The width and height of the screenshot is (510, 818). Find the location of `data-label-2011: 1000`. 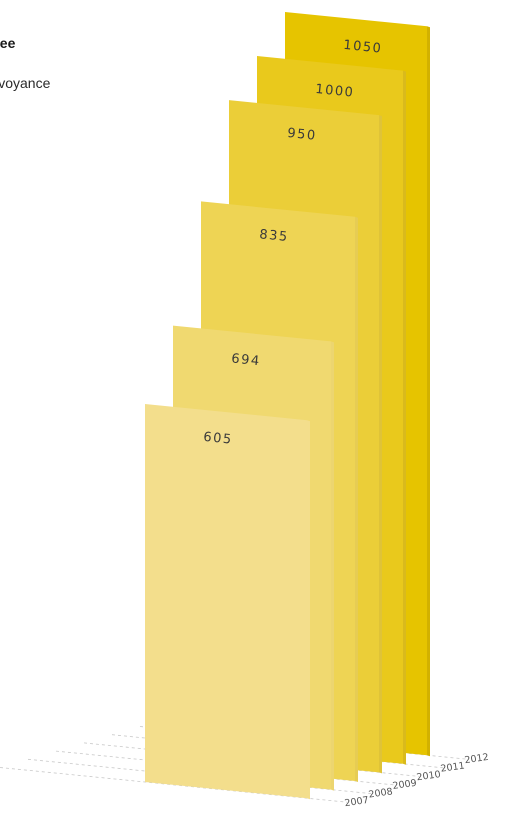

data-label-2011: 1000 is located at coordinates (335, 91).